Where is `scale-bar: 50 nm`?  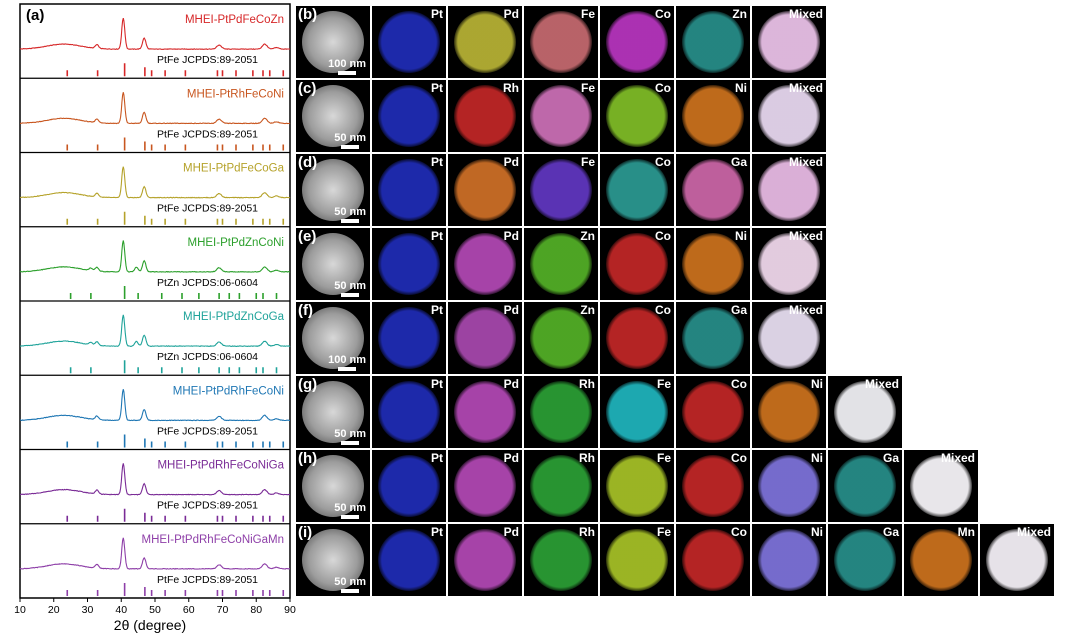 scale-bar: 50 nm is located at coordinates (350, 584).